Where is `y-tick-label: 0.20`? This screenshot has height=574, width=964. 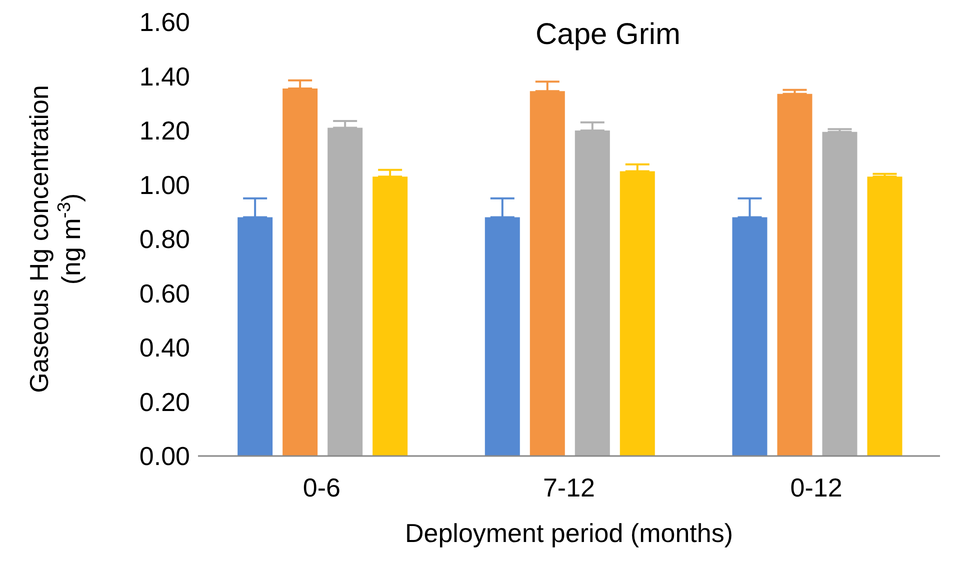 y-tick-label: 0.20 is located at coordinates (164, 401).